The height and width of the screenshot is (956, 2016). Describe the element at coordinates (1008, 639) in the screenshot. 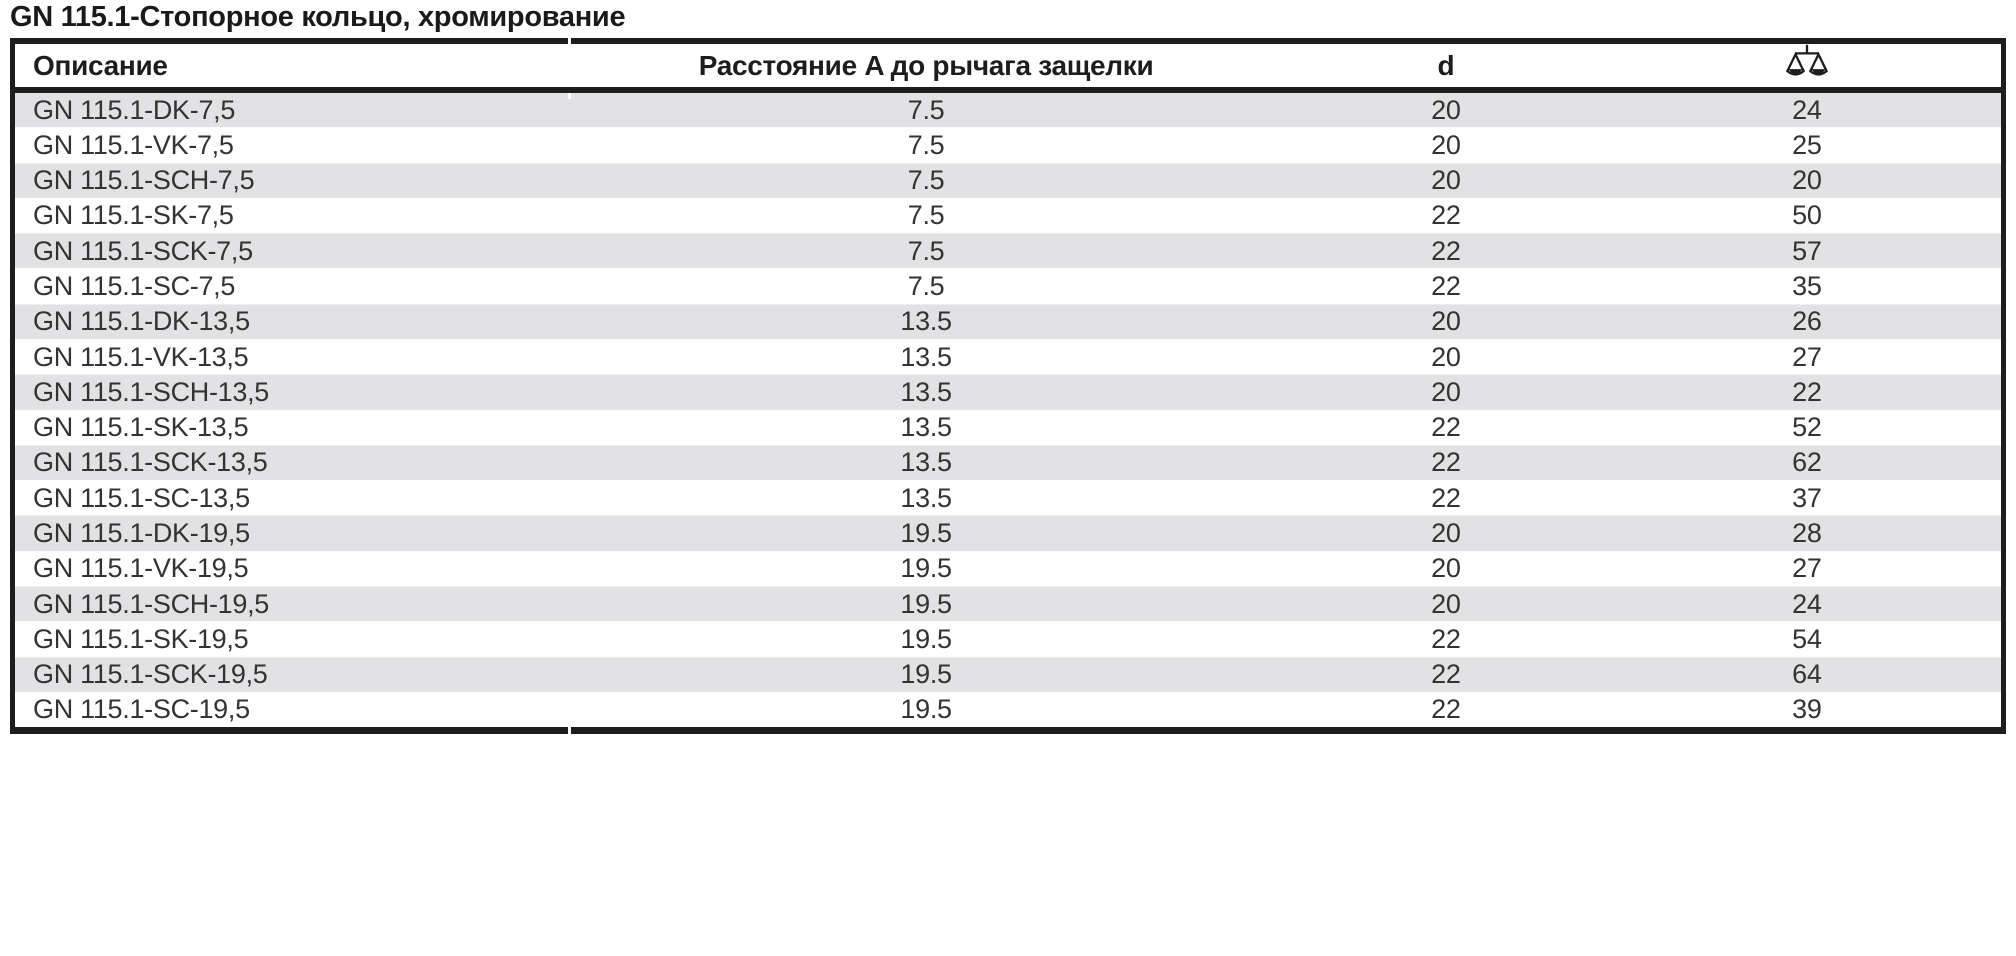

I see `table-row: GN 115.1-SK-19,5 19.5 22 54` at that location.